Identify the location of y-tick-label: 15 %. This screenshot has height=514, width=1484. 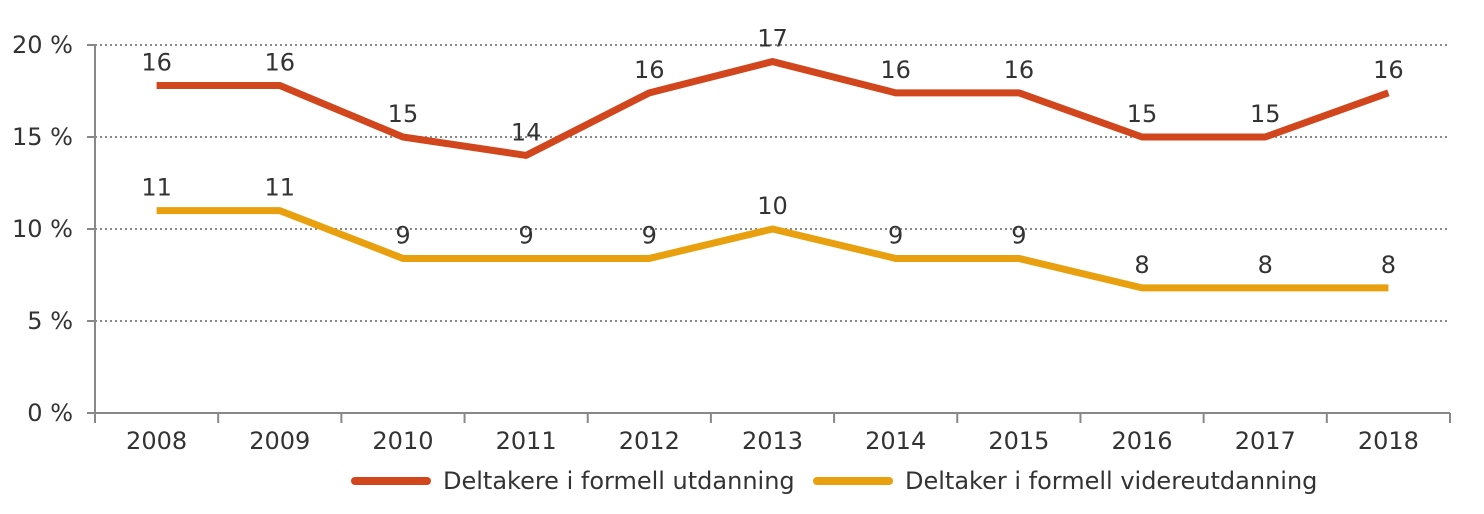
(42, 137).